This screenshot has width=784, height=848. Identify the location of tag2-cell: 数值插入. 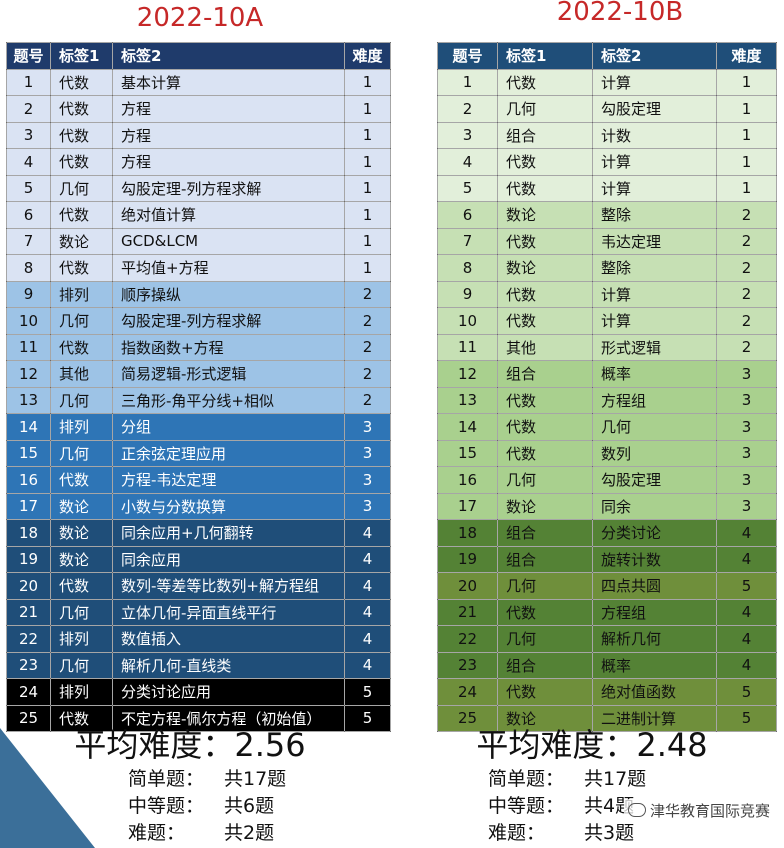
(228, 639).